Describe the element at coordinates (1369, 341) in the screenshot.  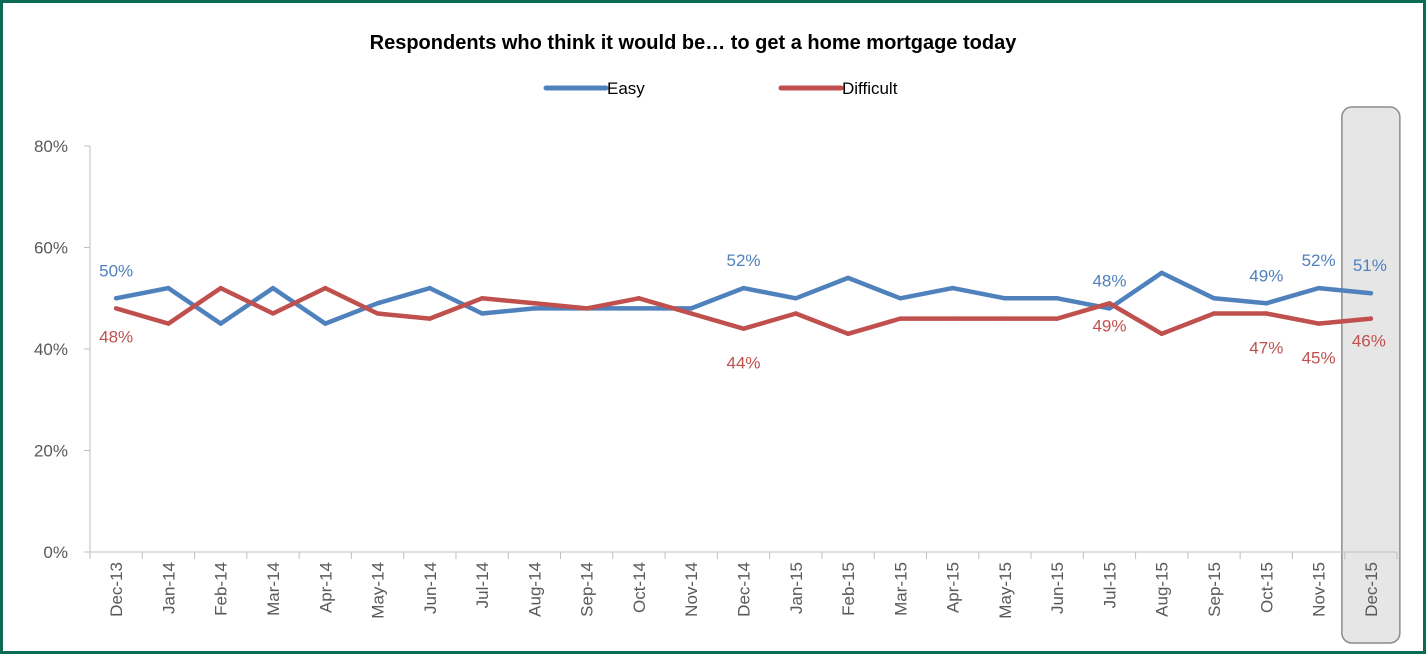
I see `data-label-difficult: 46%` at that location.